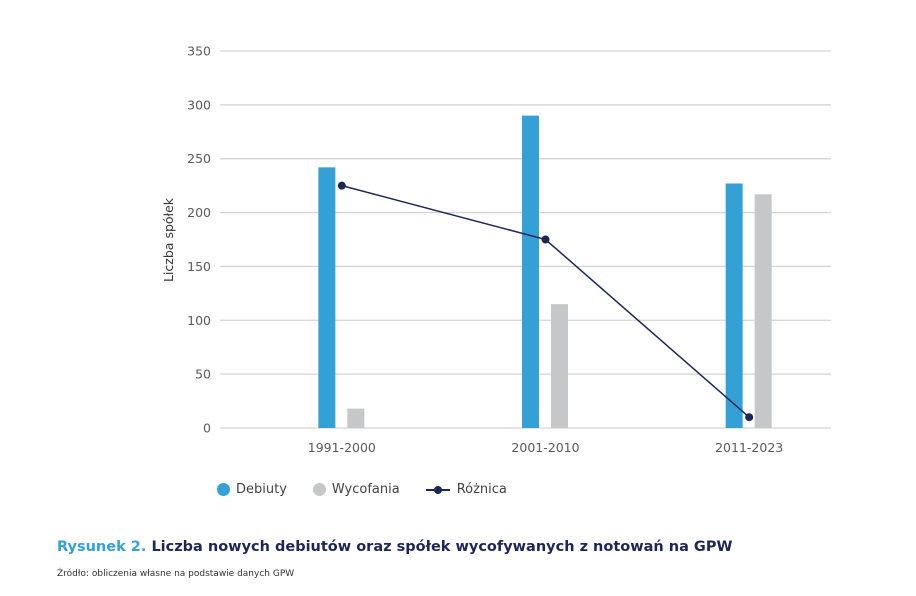 The width and height of the screenshot is (916, 596). What do you see at coordinates (199, 51) in the screenshot?
I see `y-tick-label: 350` at bounding box center [199, 51].